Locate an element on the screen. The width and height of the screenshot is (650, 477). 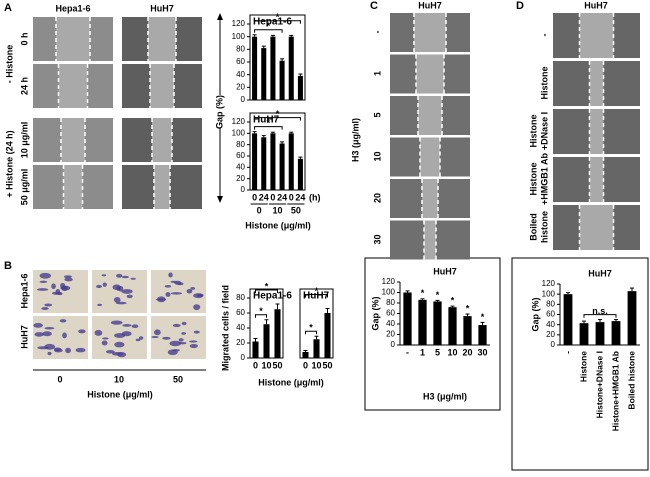
x-tick-label: 1 is located at coordinates (422, 352).